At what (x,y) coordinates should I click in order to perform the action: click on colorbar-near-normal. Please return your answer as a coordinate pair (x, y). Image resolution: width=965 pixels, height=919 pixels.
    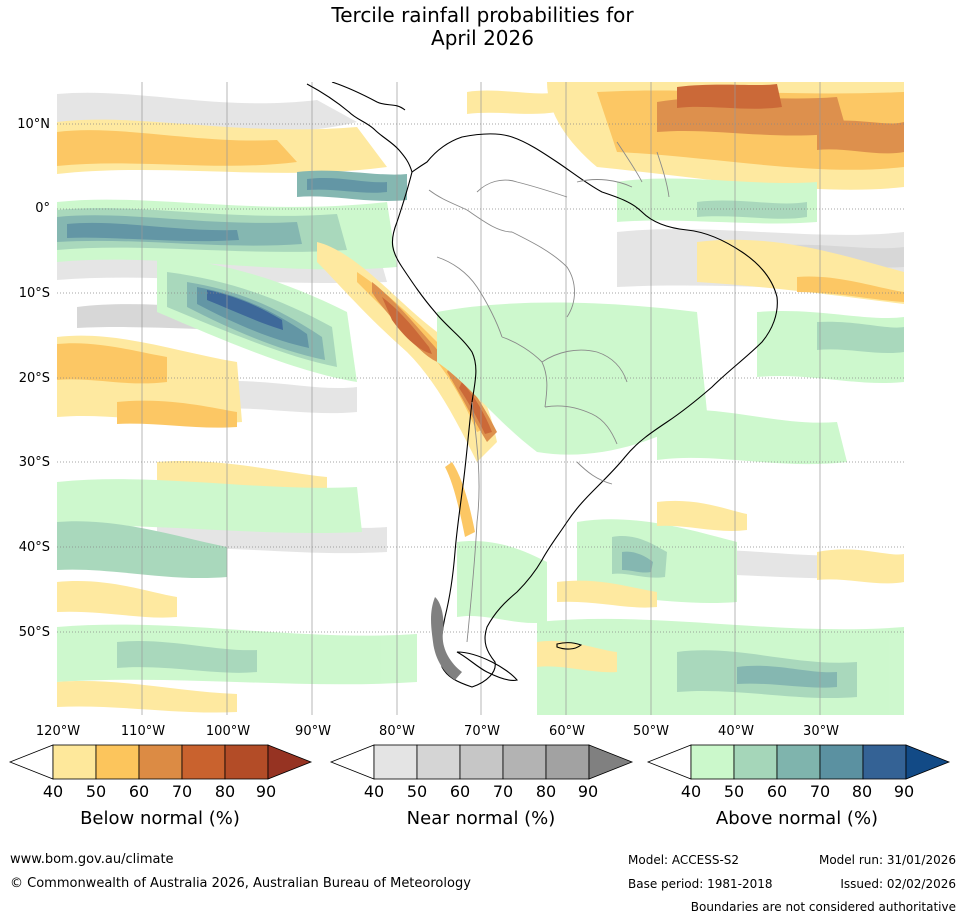
    Looking at the image, I should click on (481, 762).